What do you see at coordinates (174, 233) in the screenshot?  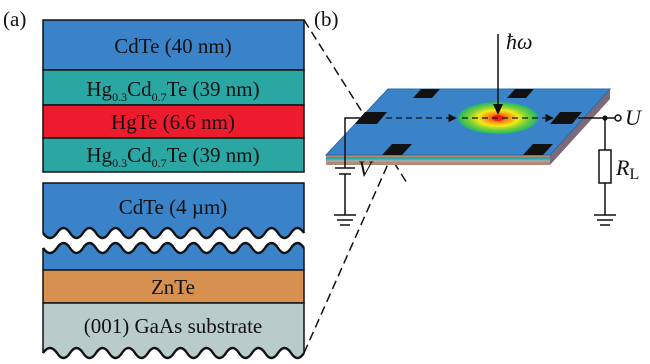 I see `wavy-break-upper` at bounding box center [174, 233].